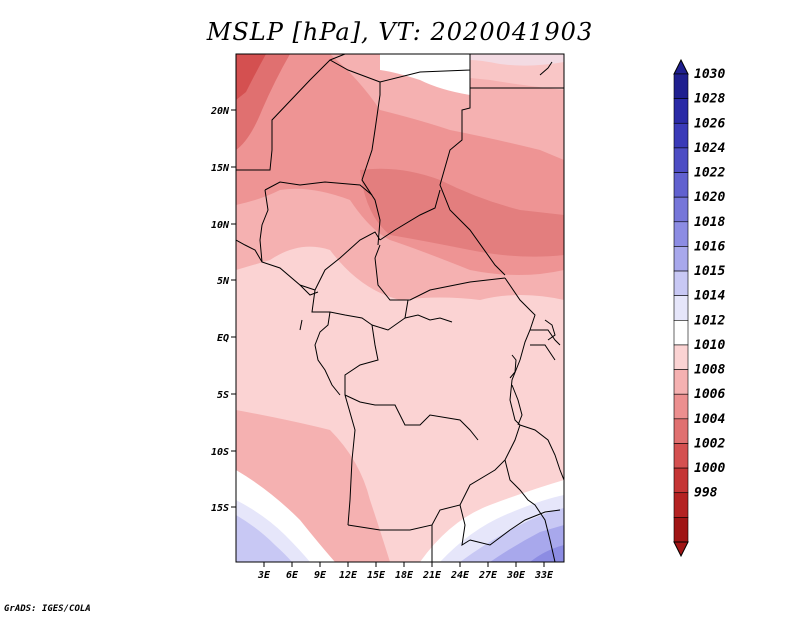  Describe the element at coordinates (709, 370) in the screenshot. I see `colorbar-level-label: 1008` at that location.